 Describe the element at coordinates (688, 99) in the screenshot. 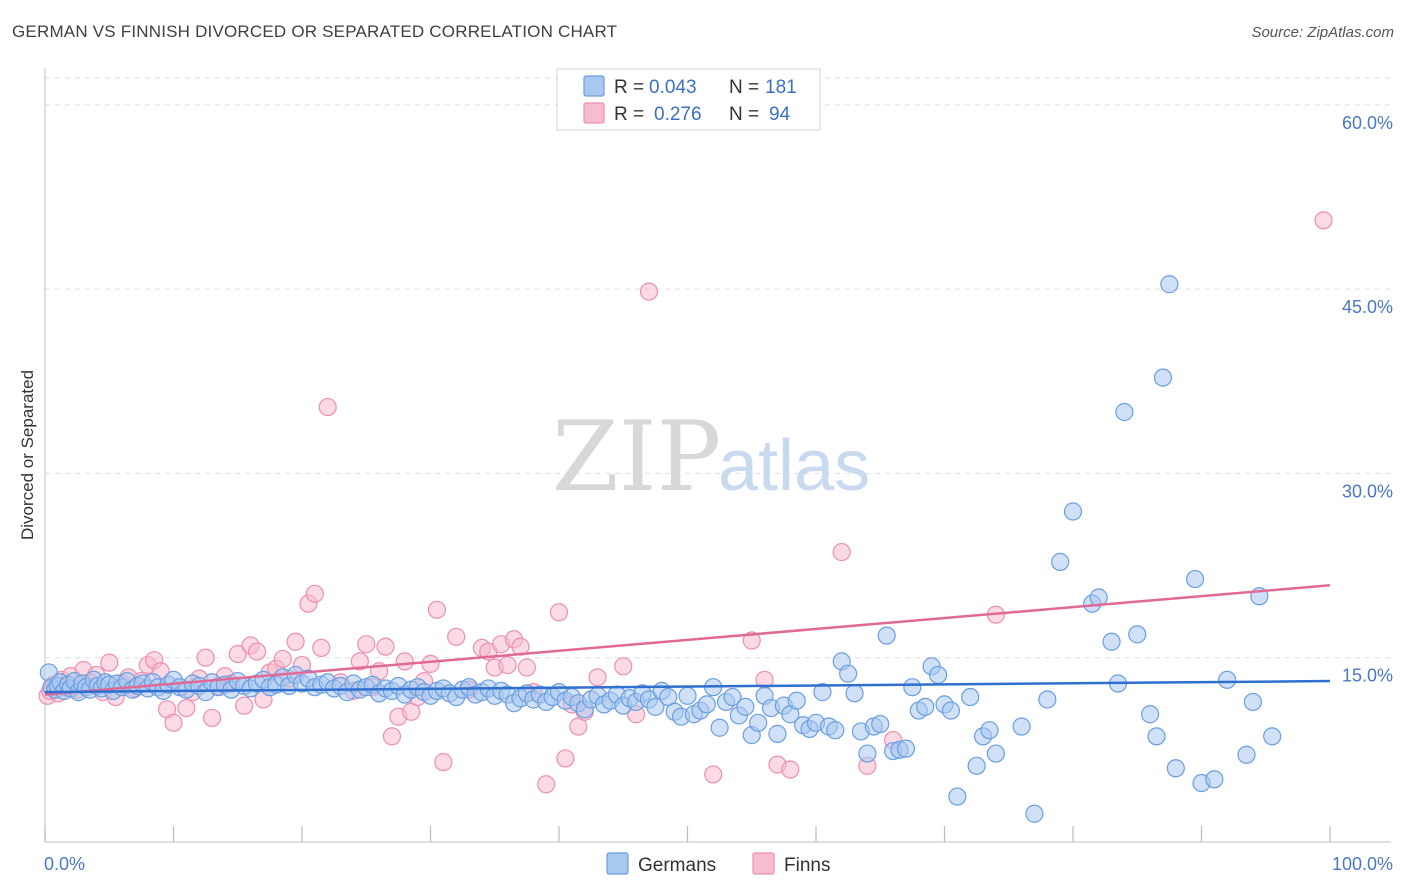

I see `stats-legend: R = 0.043 N = 181 R = 0.276 N = 94` at that location.